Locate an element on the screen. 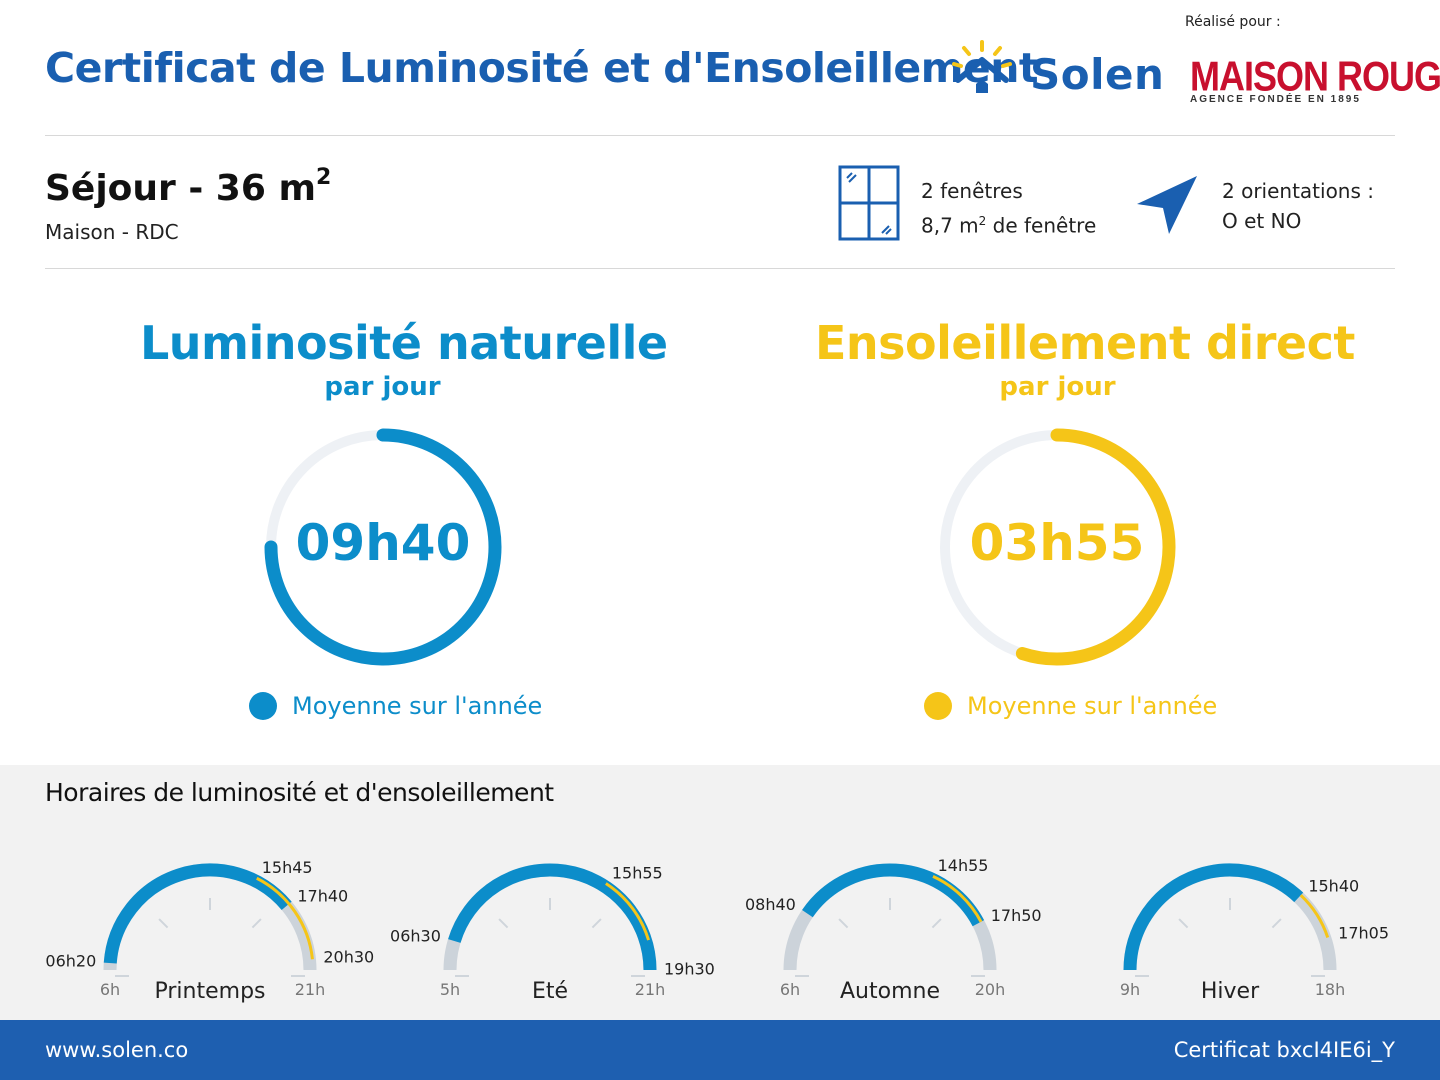 The height and width of the screenshot is (1080, 1440). season-gauge-ete: 06h30 15h55 19h30 5h 21h Eté is located at coordinates (552, 933).